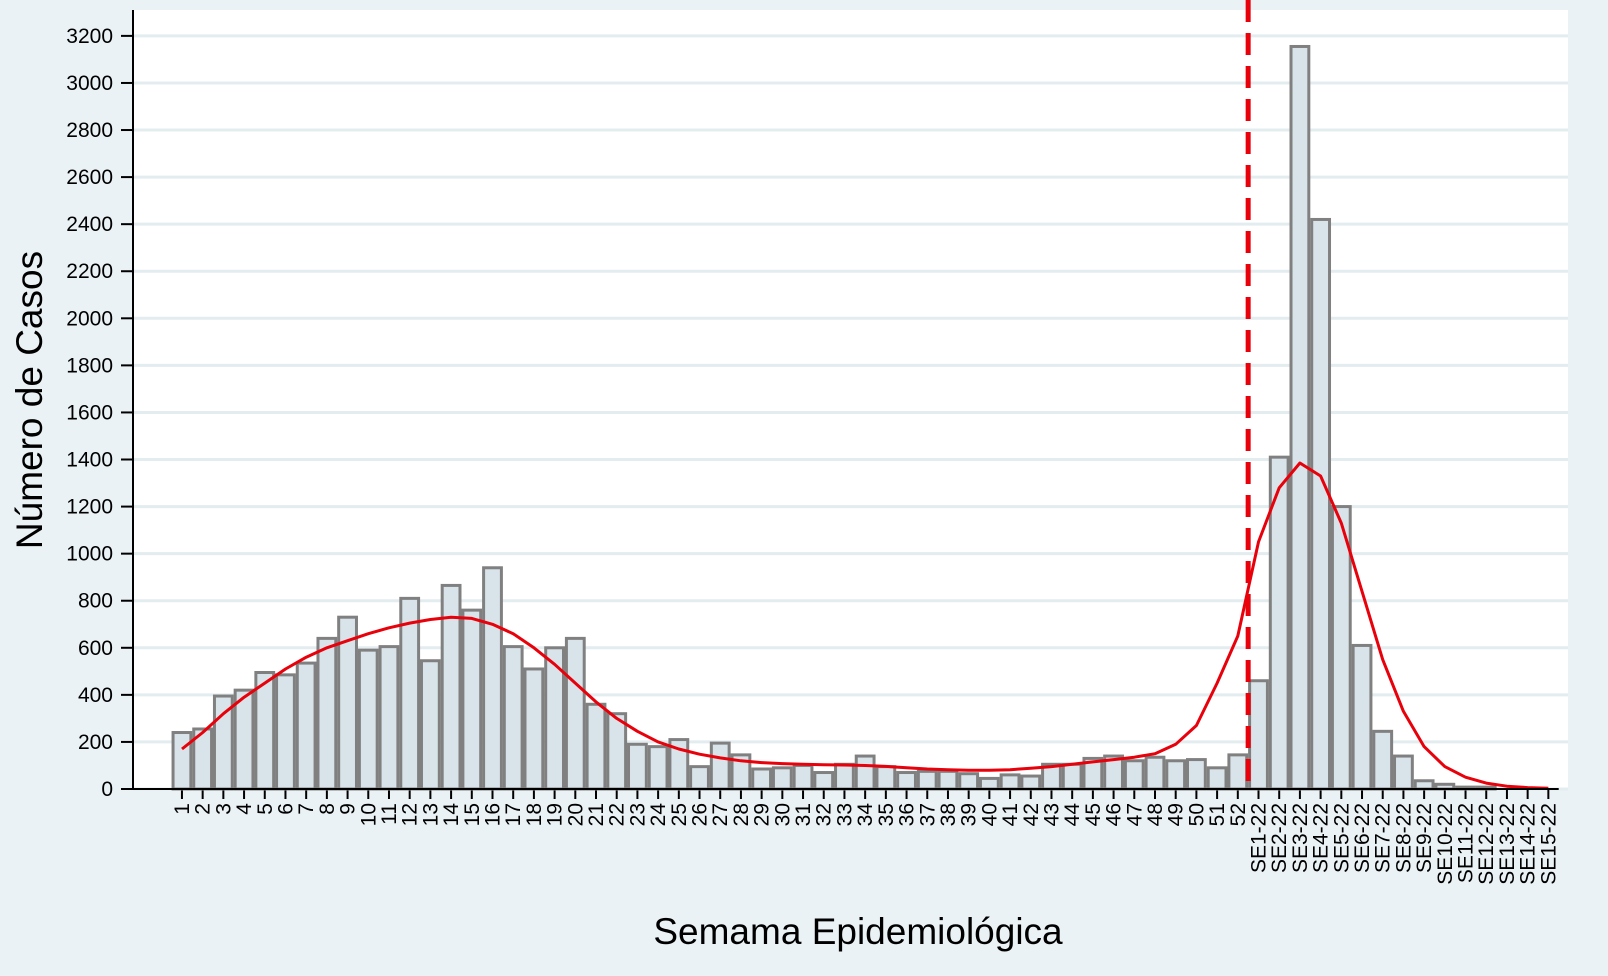  Describe the element at coordinates (1134, 814) in the screenshot. I see `x-tick-label: 47` at that location.